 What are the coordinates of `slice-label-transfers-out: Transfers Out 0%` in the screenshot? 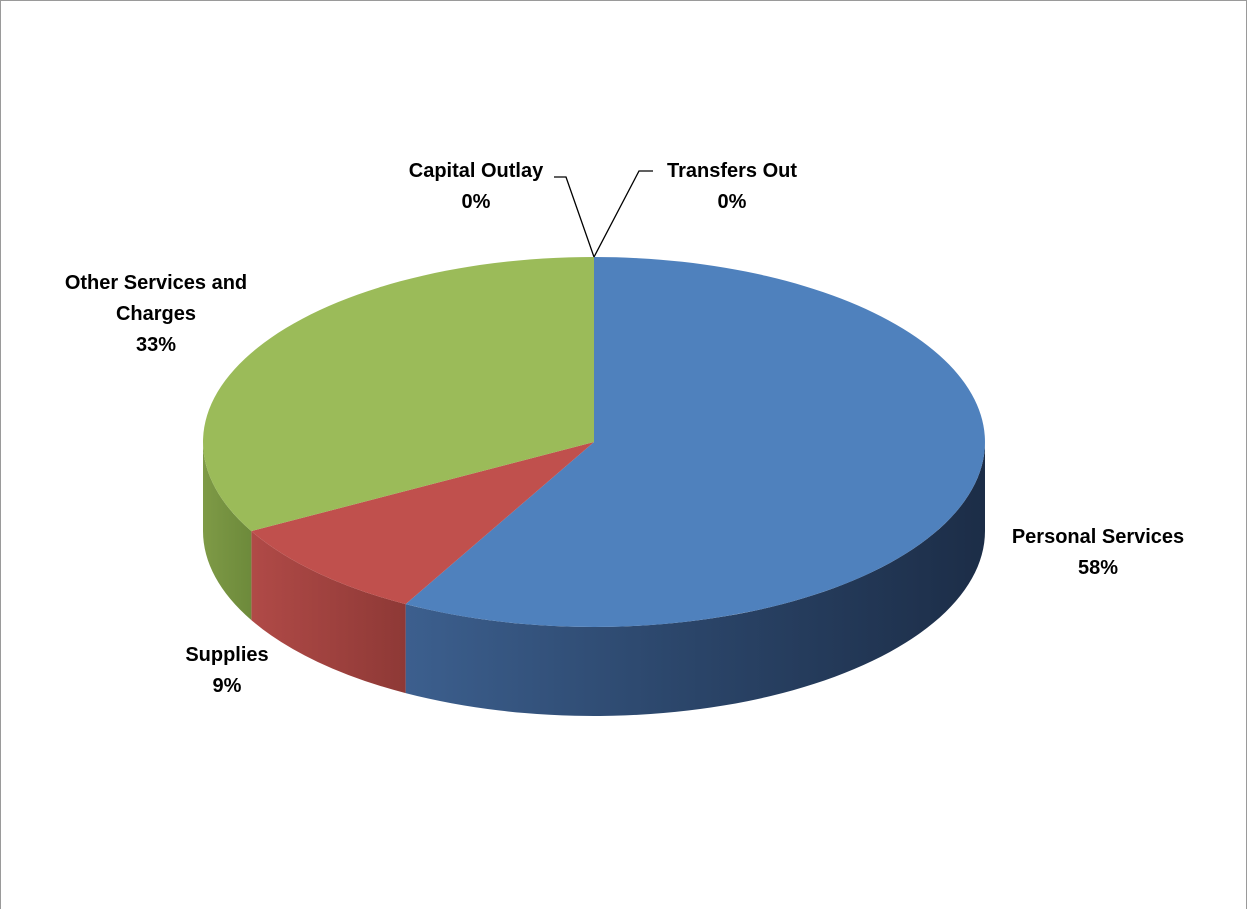 It's located at (732, 186).